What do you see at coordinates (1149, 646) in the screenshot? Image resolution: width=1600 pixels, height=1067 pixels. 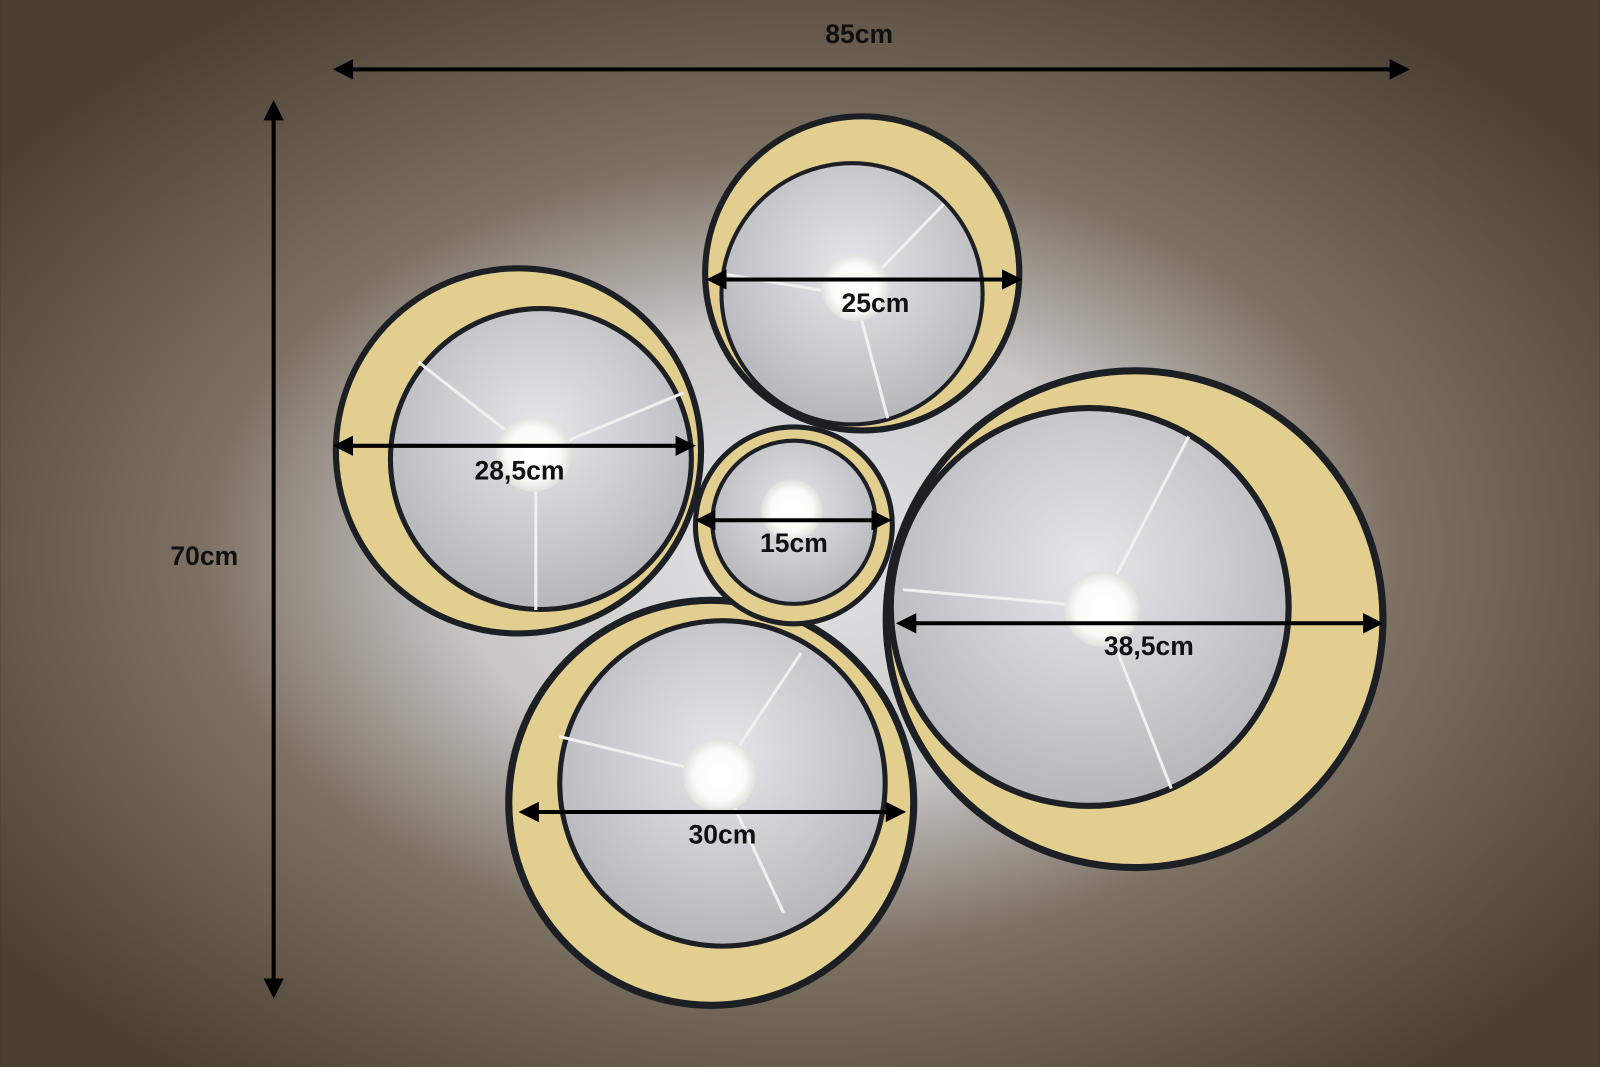 I see `right-diameter-label: 38,5cm` at bounding box center [1149, 646].